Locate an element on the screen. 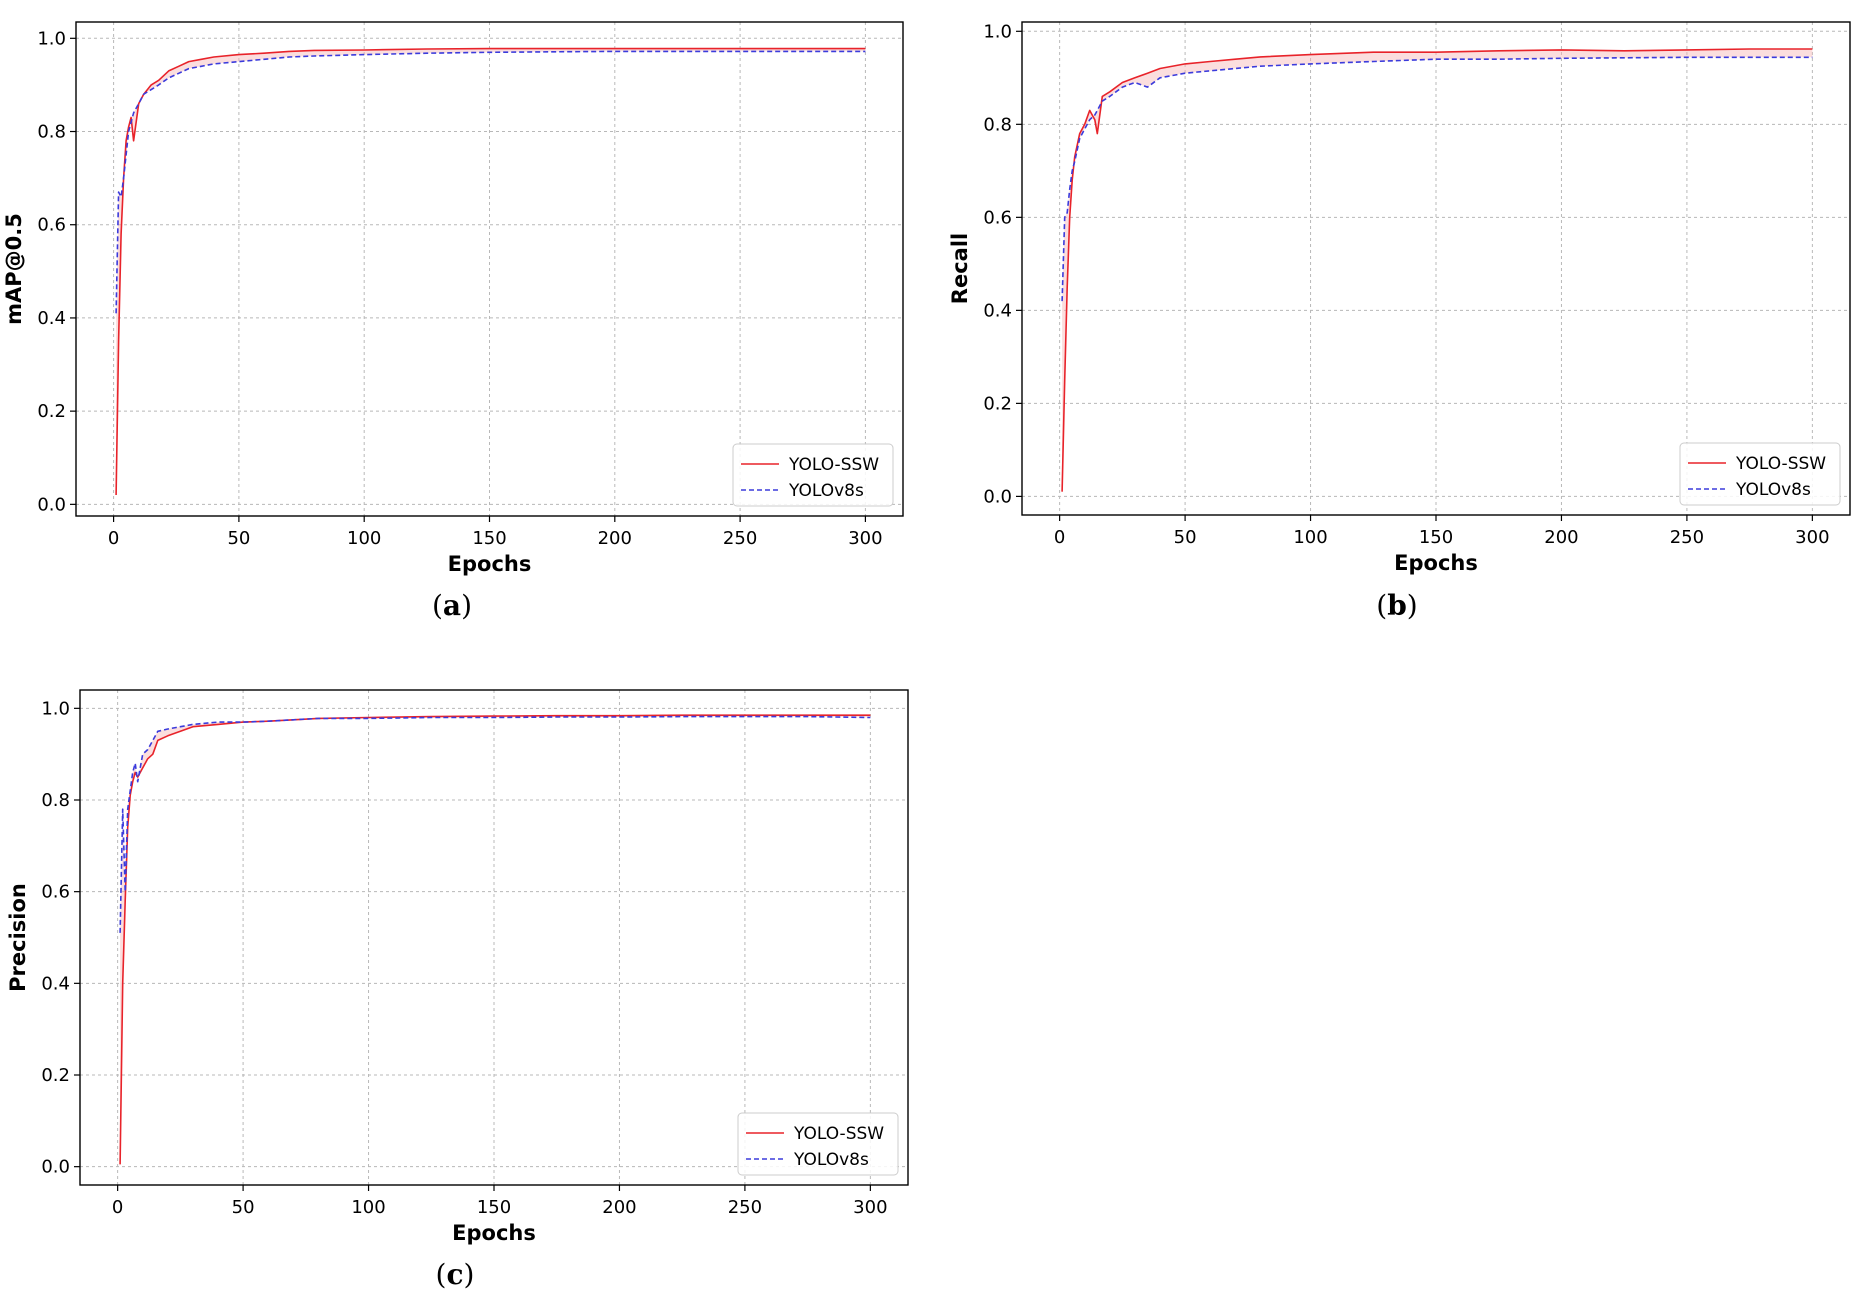  panel-caption-letter: c is located at coordinates (454, 1274).